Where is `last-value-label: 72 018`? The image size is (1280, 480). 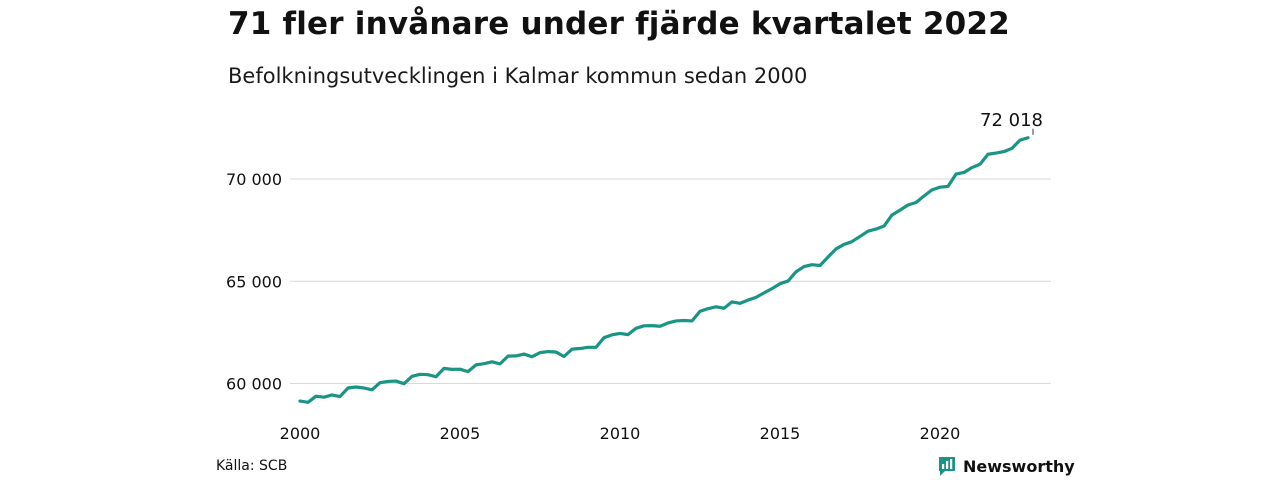
last-value-label: 72 018 is located at coordinates (1011, 120).